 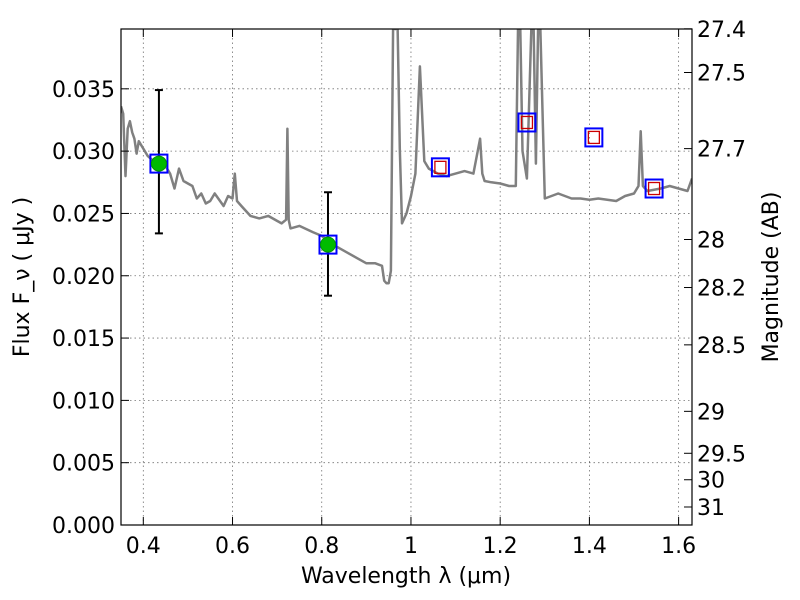 What do you see at coordinates (22, 277) in the screenshot?
I see `y-axis-label: Flux F_ν ( μJy )` at bounding box center [22, 277].